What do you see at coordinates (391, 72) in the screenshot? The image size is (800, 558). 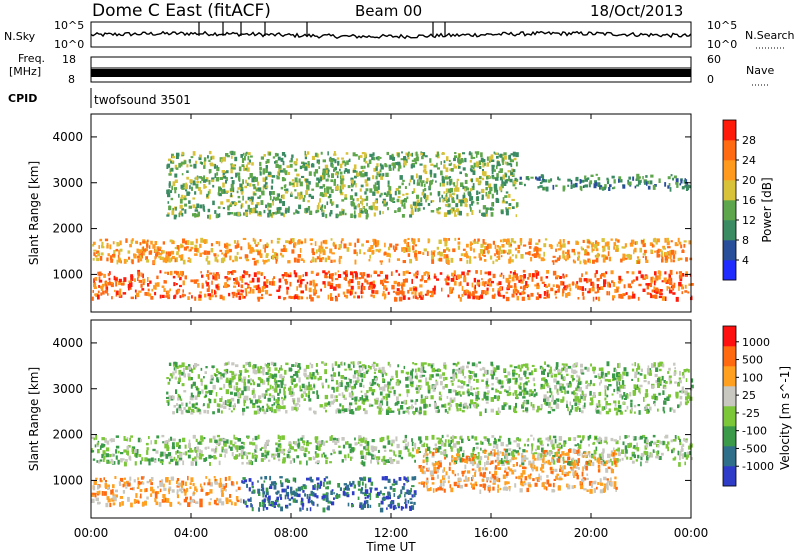 I see `freq-trace` at bounding box center [391, 72].